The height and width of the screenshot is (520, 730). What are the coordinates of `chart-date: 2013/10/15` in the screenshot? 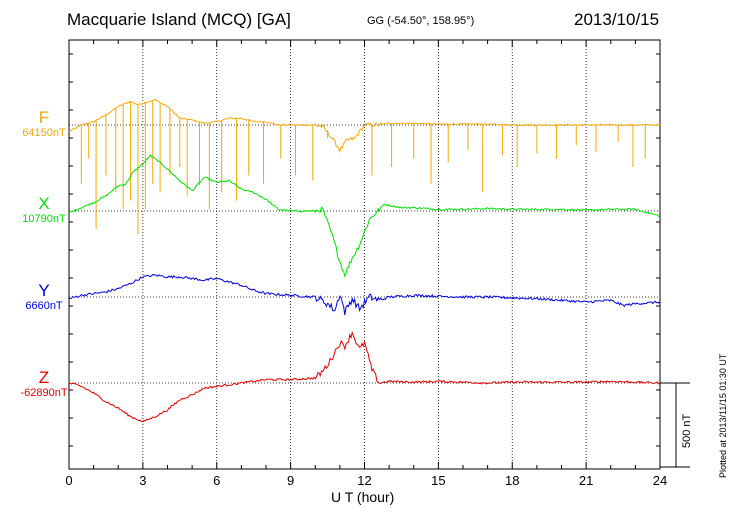 It's located at (617, 19).